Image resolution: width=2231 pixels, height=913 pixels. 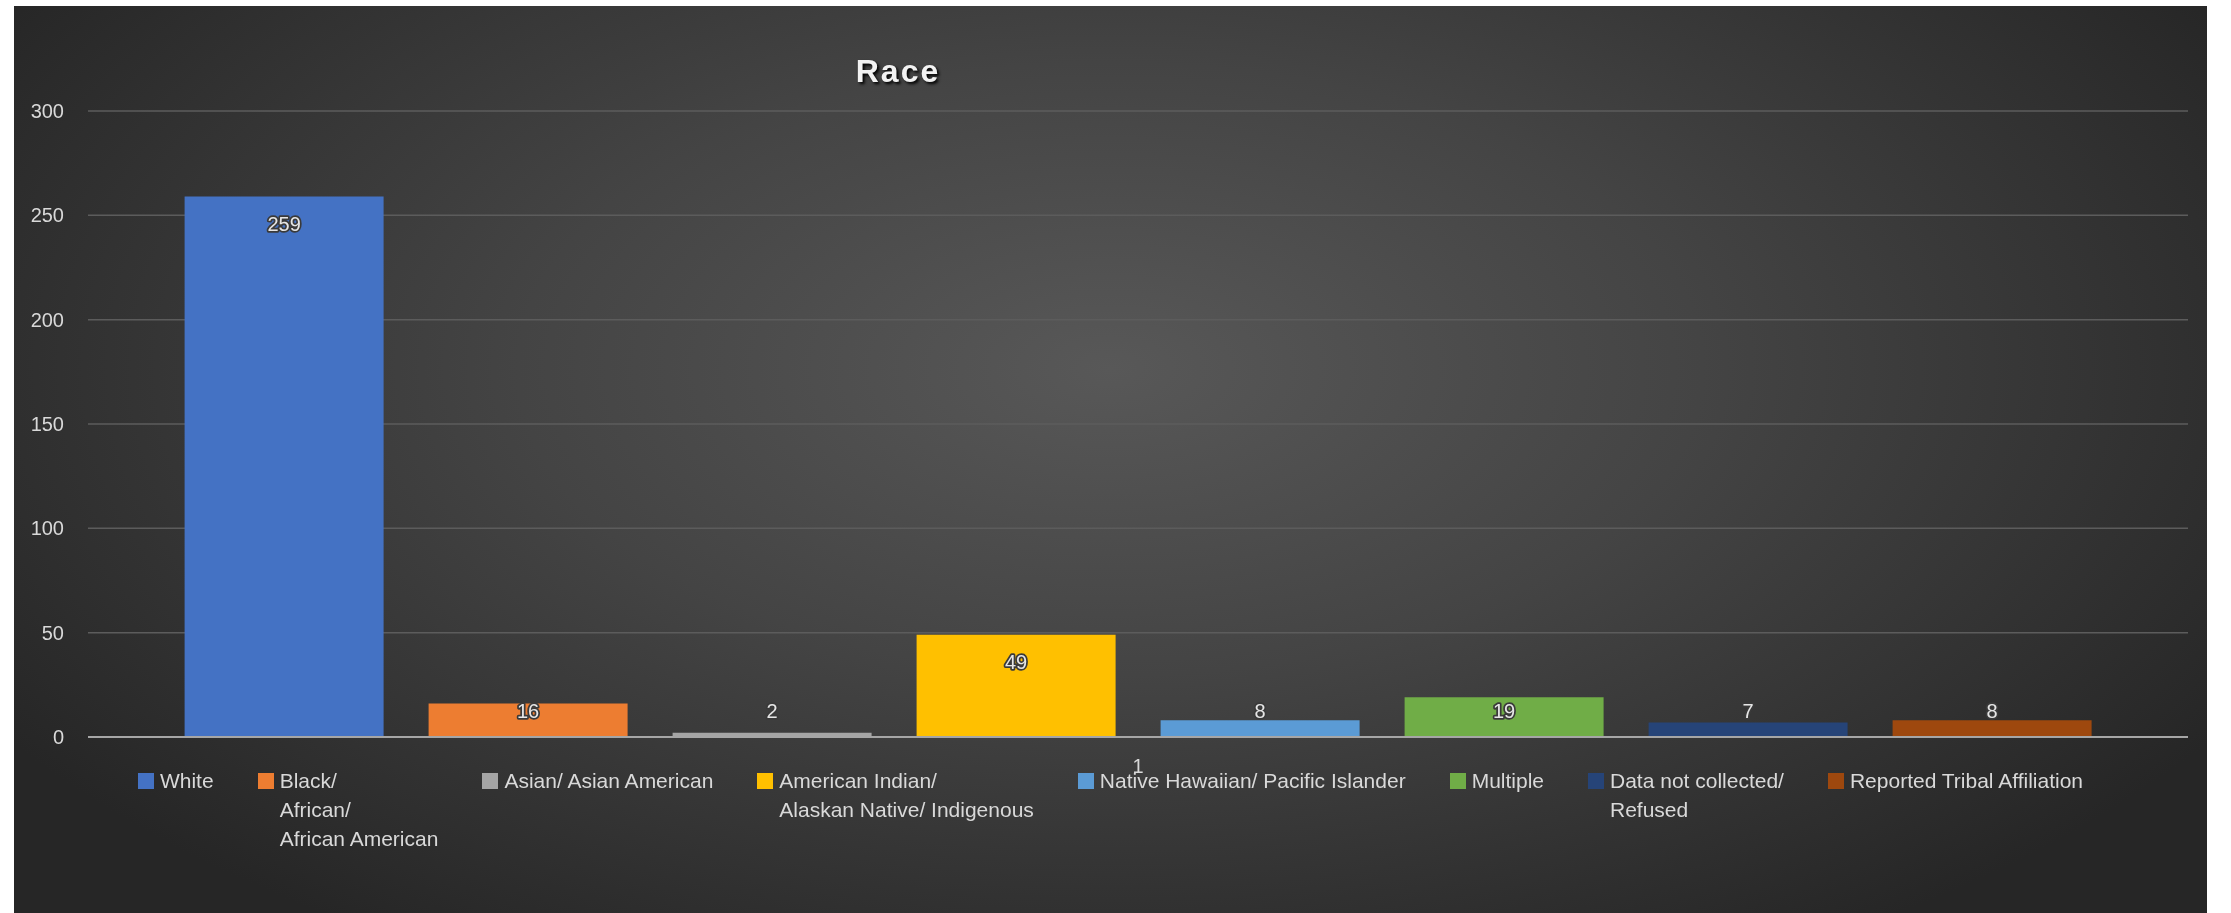 I want to click on chart-title: Race, so click(x=898, y=71).